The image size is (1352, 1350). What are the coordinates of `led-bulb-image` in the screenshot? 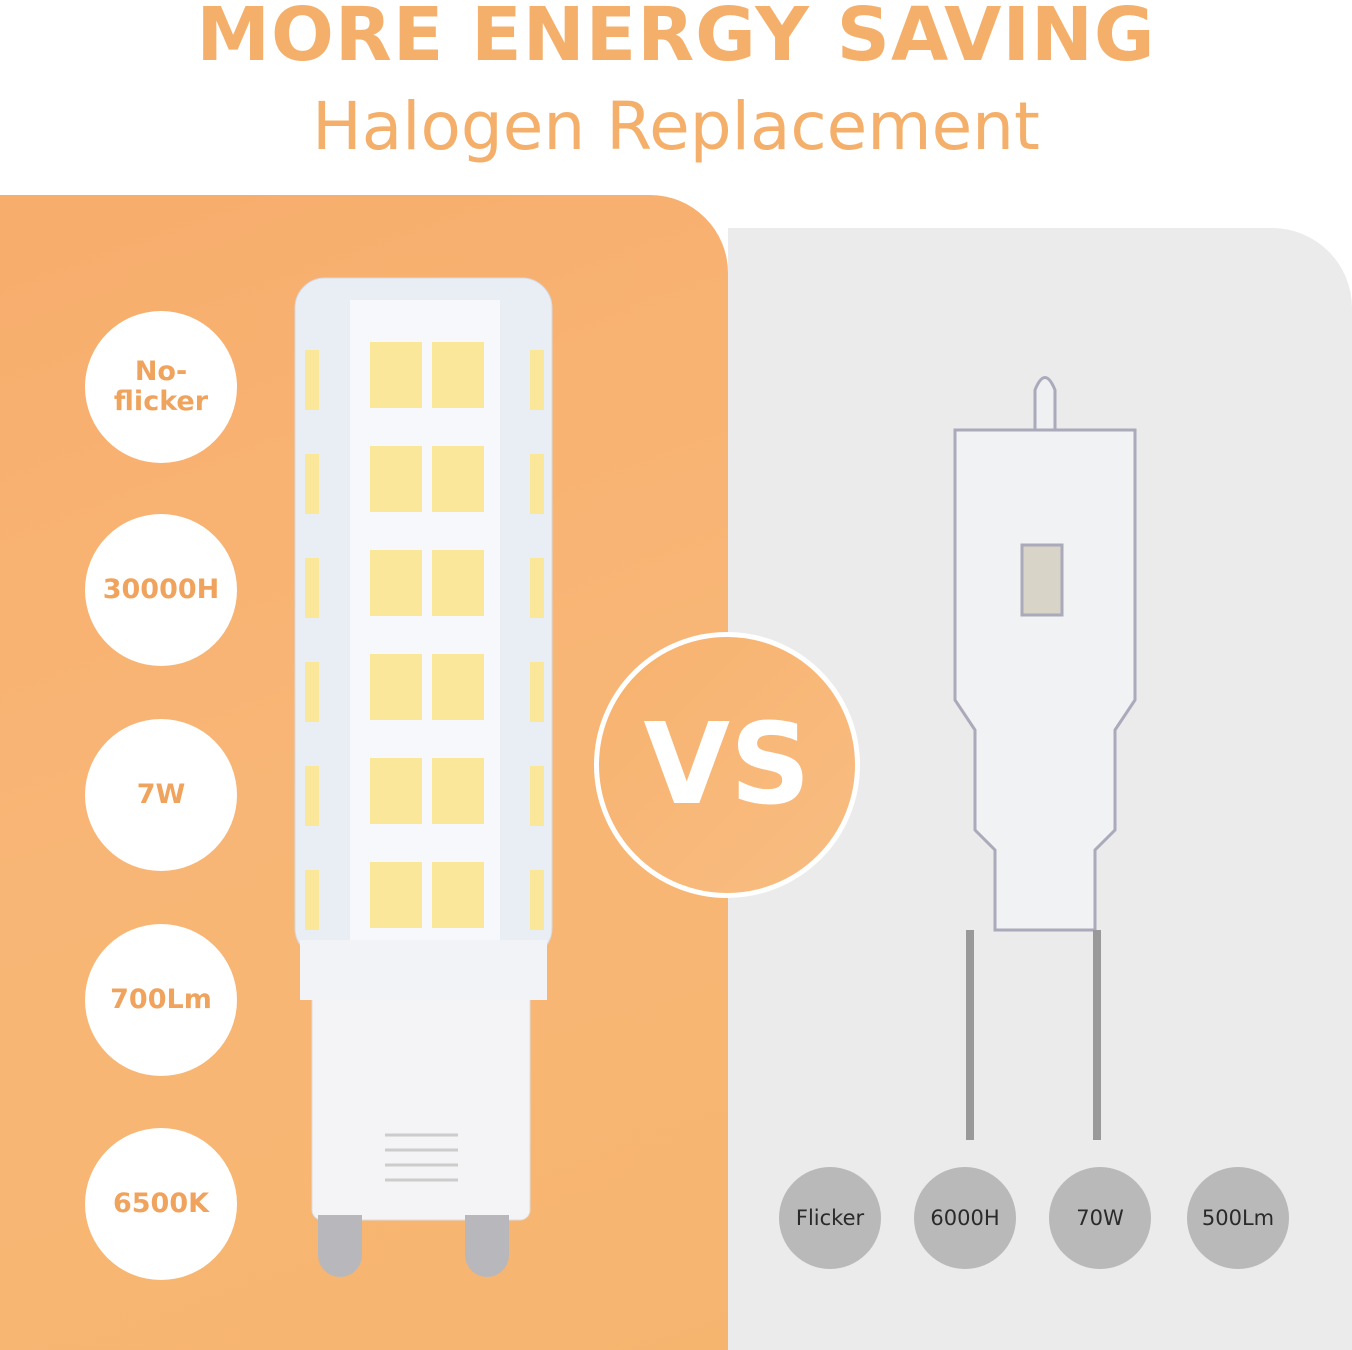 It's located at (423, 777).